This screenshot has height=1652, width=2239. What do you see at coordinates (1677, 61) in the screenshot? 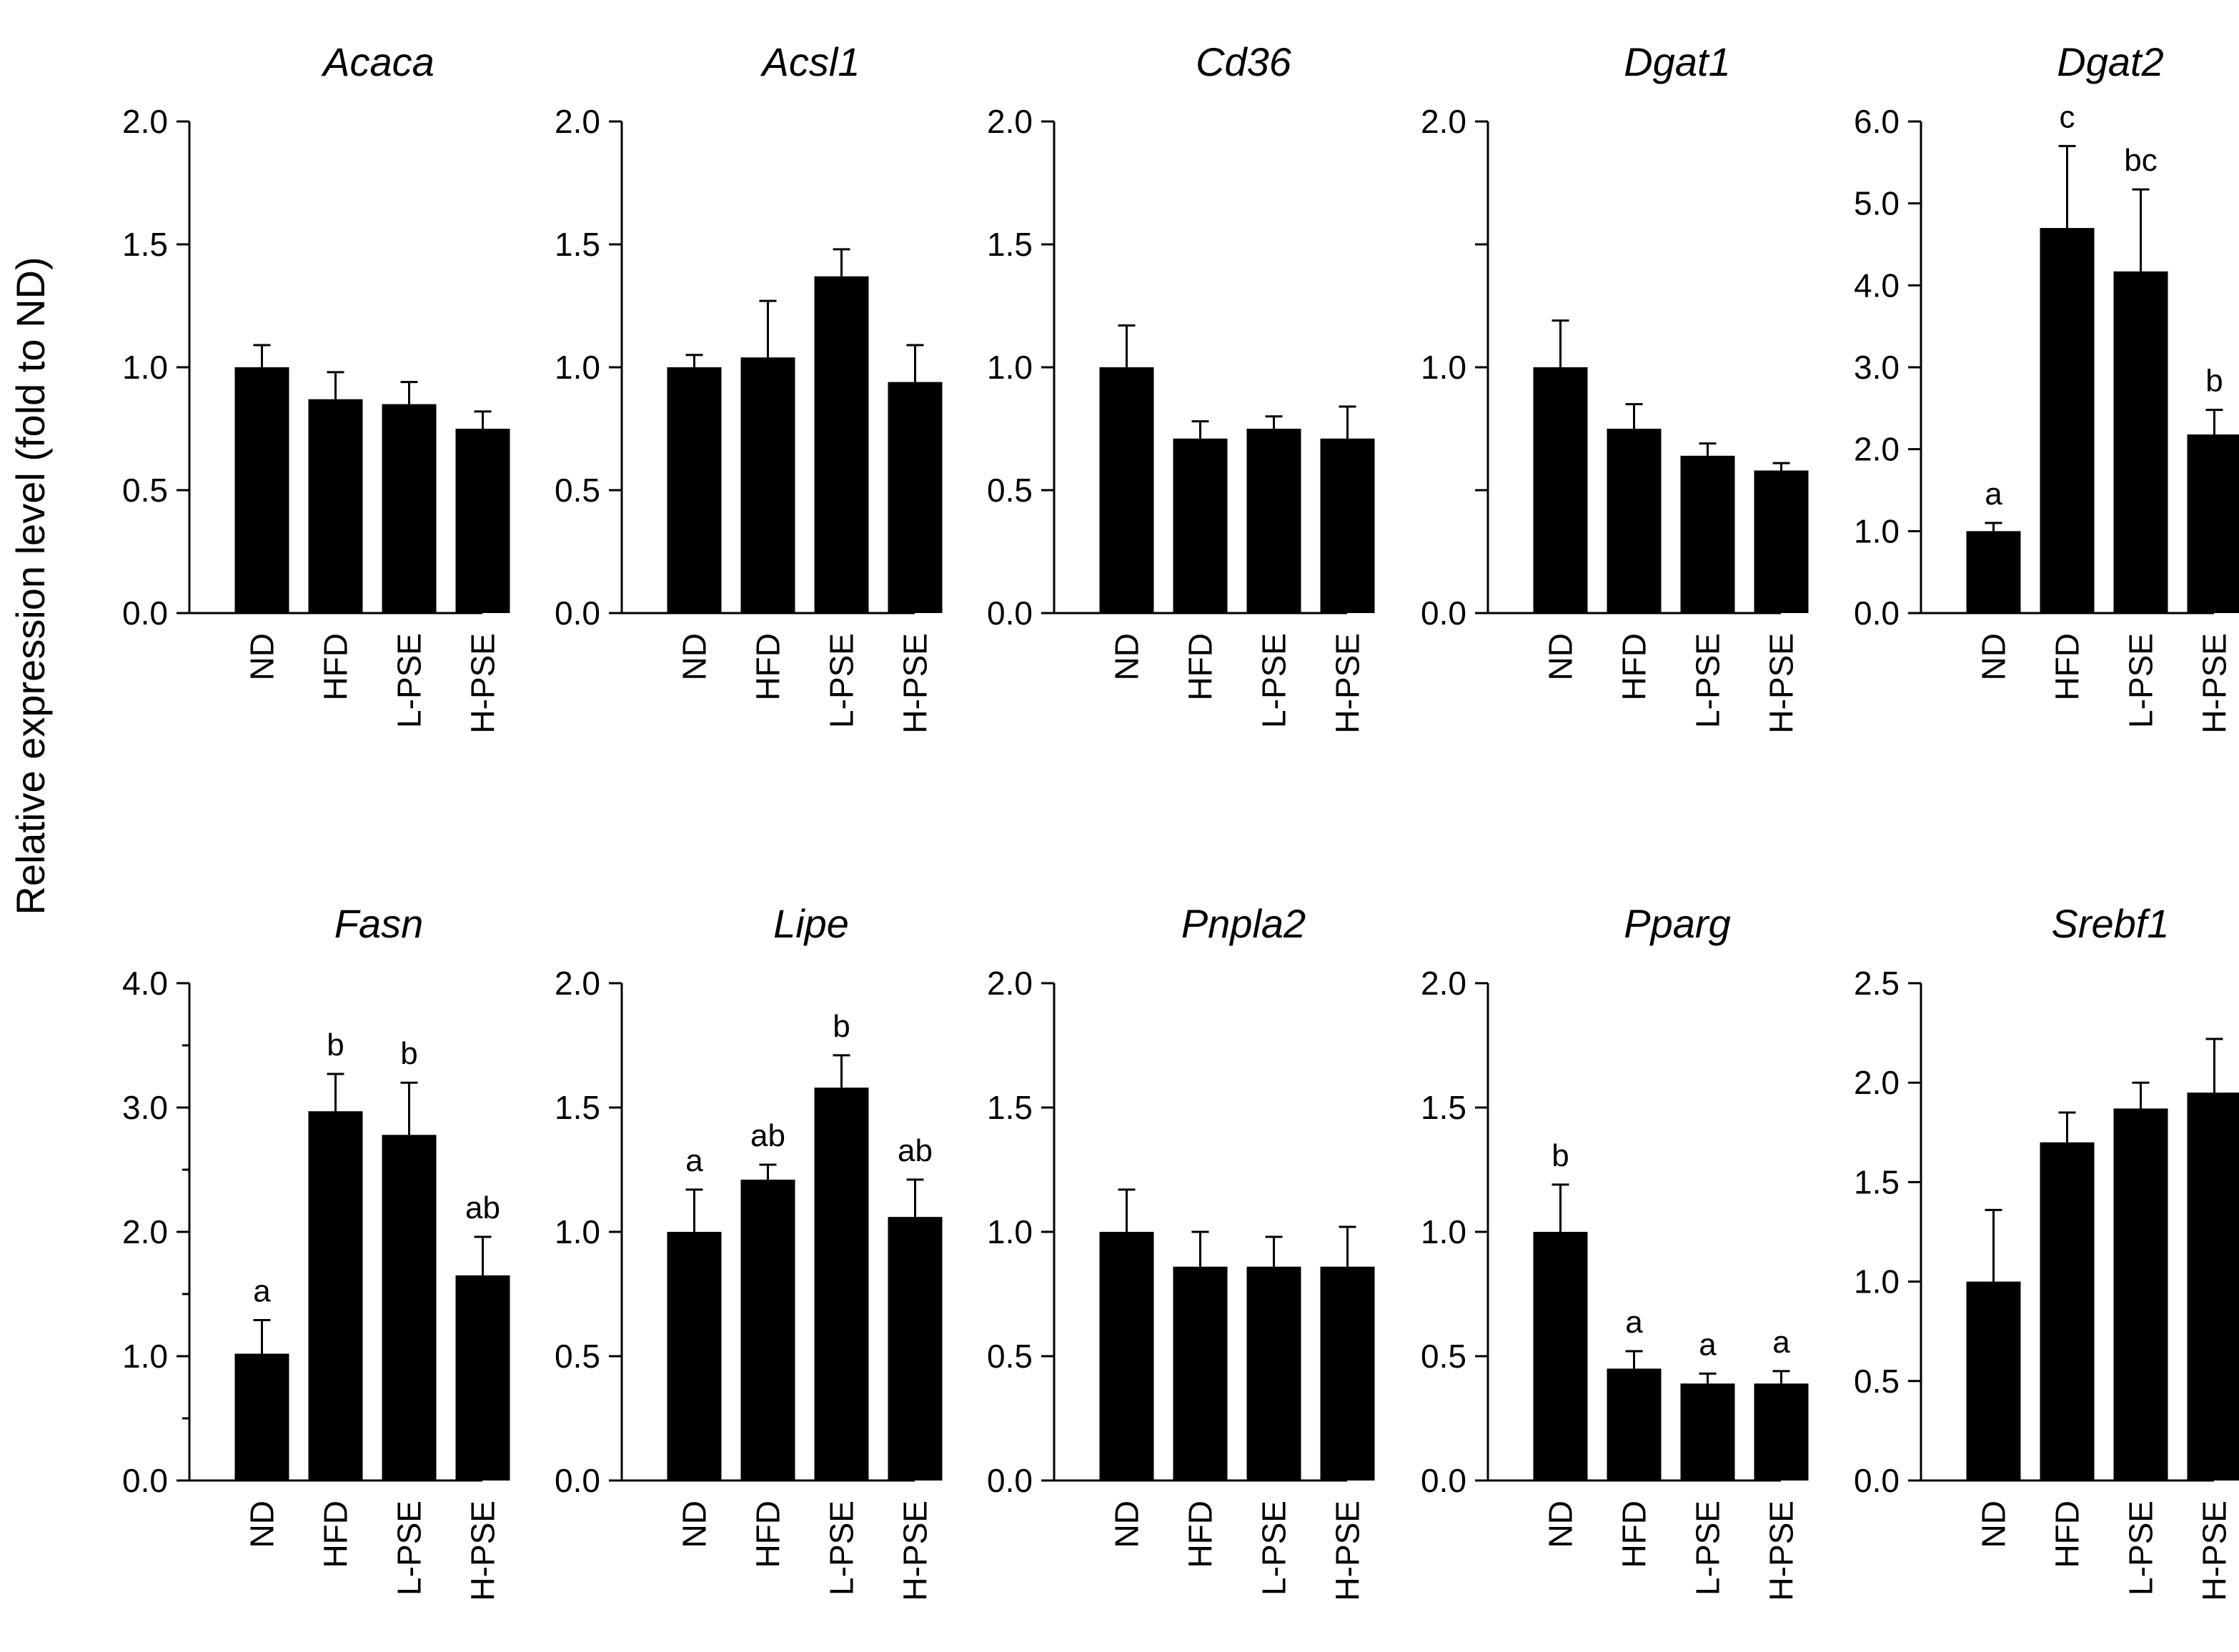
I see `panel-title: Dgat1` at bounding box center [1677, 61].